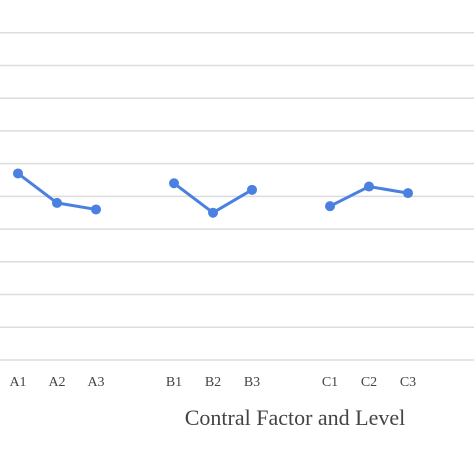 The height and width of the screenshot is (474, 474). Describe the element at coordinates (17, 382) in the screenshot. I see `x-tick-label: A1` at that location.